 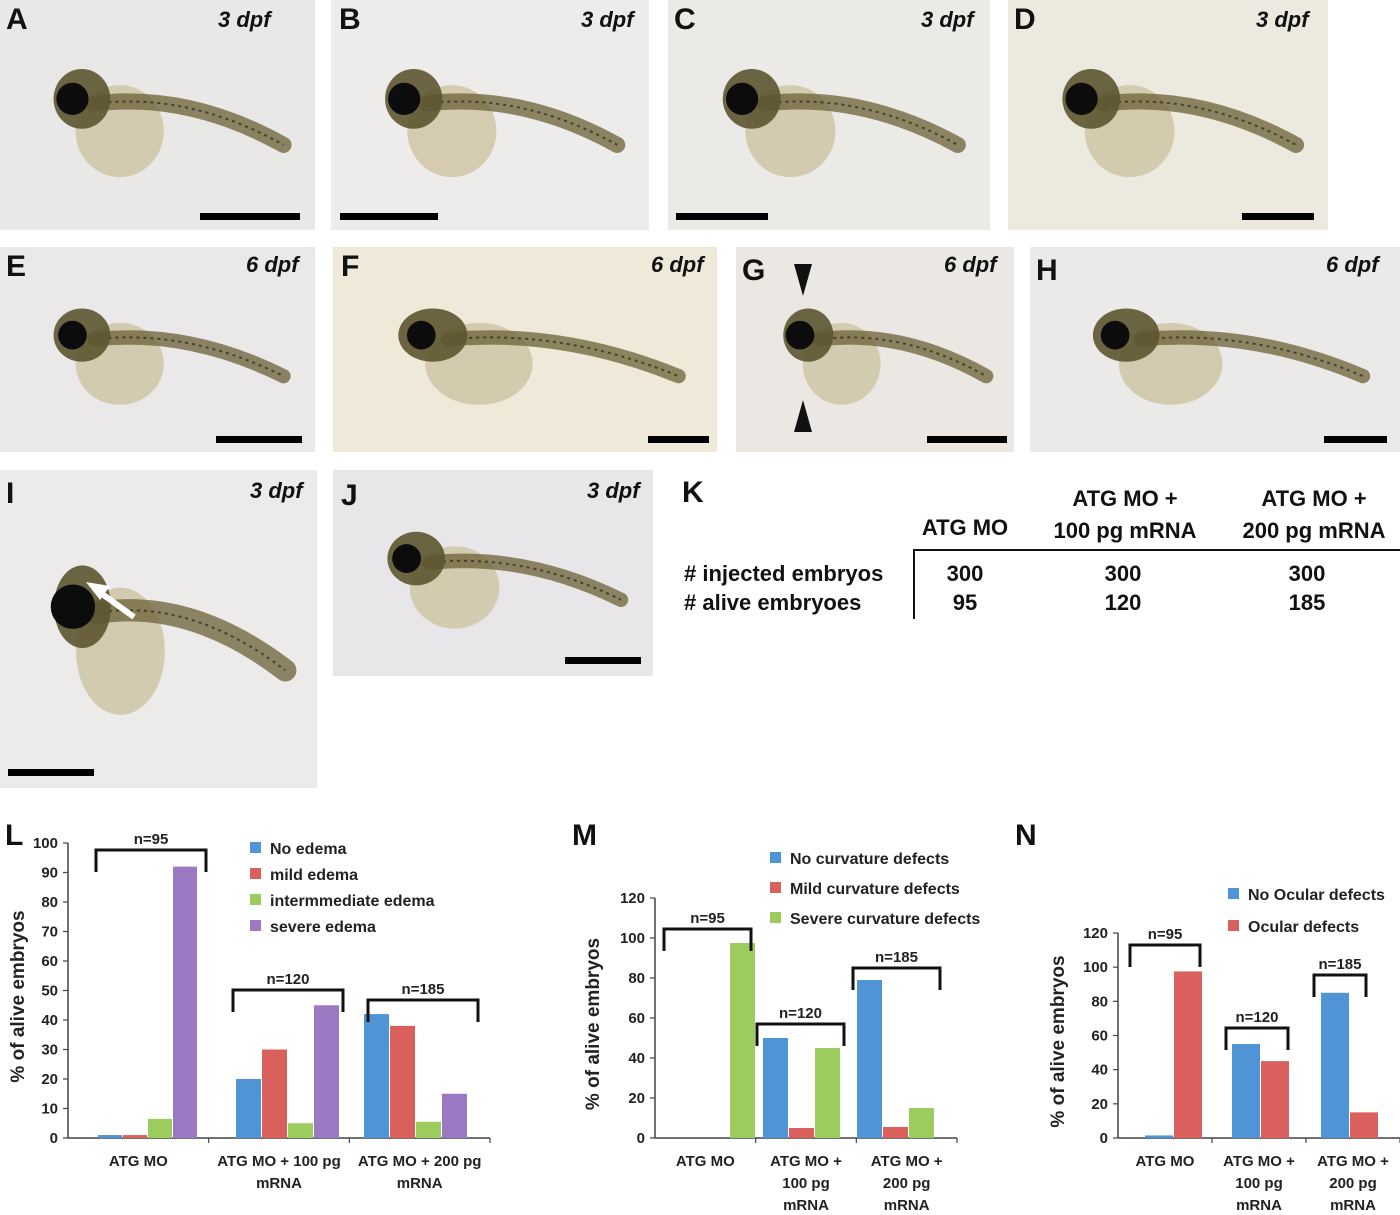 What do you see at coordinates (895, 1132) in the screenshot?
I see `bar-mild-curvature-defects` at bounding box center [895, 1132].